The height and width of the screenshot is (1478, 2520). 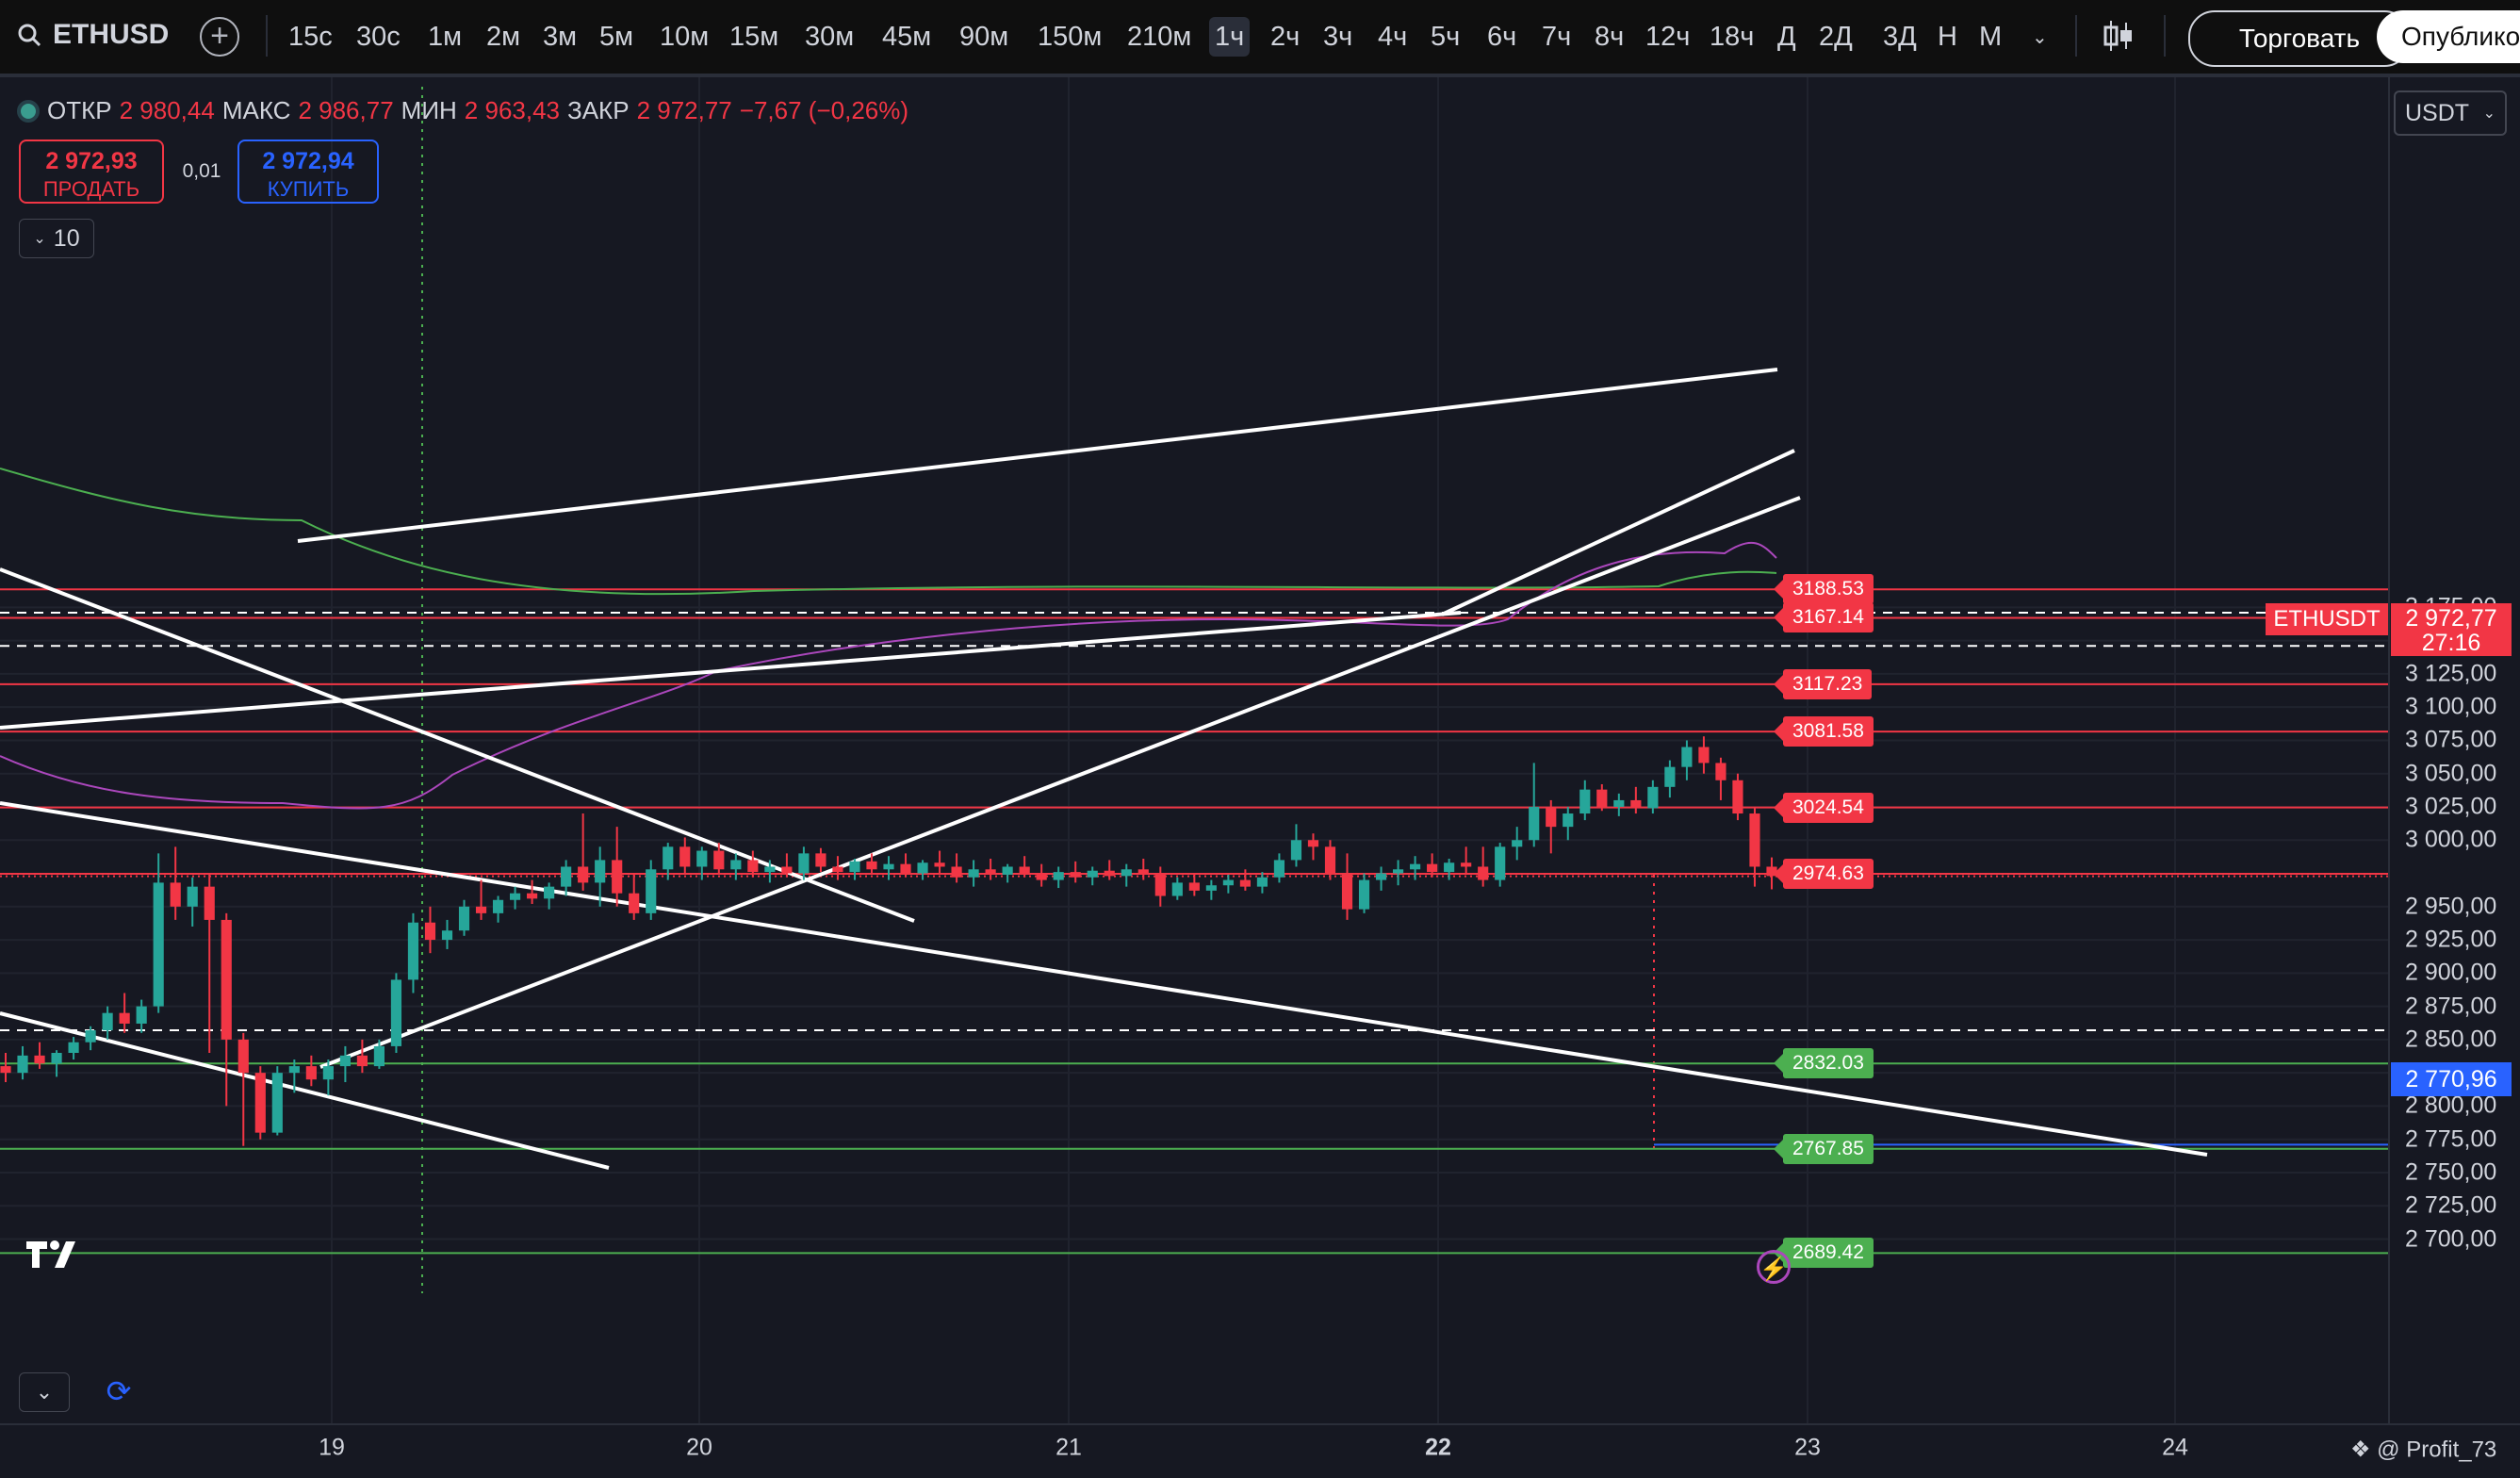 I want to click on currency-value: USDT, so click(x=2437, y=112).